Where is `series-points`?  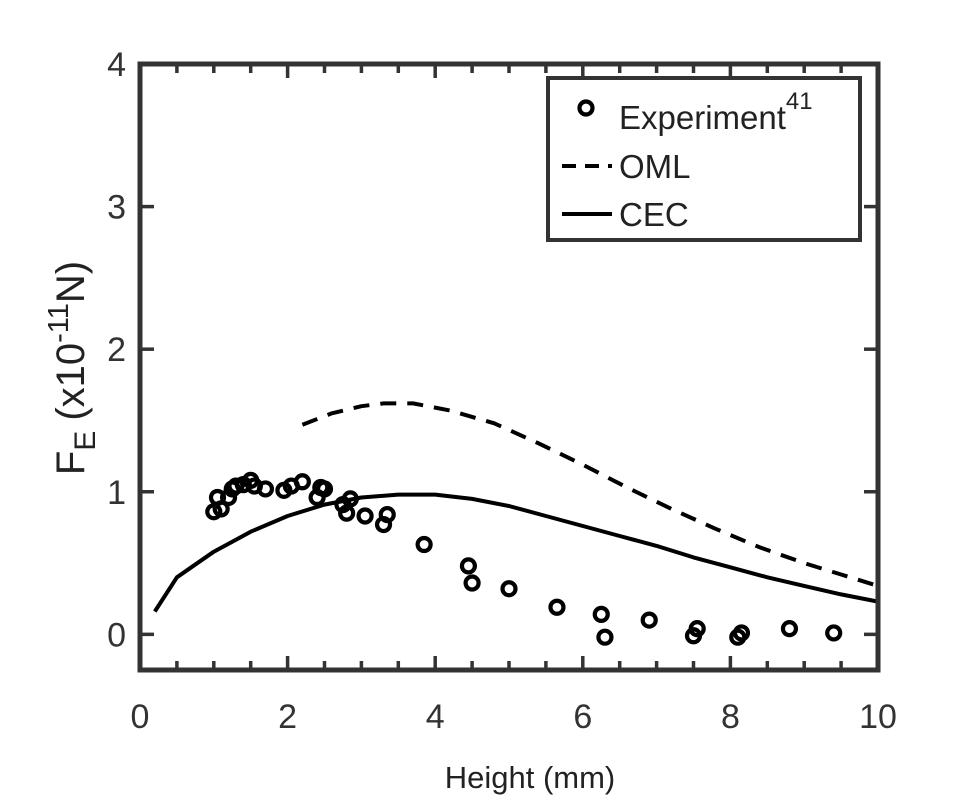
series-points is located at coordinates (524, 558).